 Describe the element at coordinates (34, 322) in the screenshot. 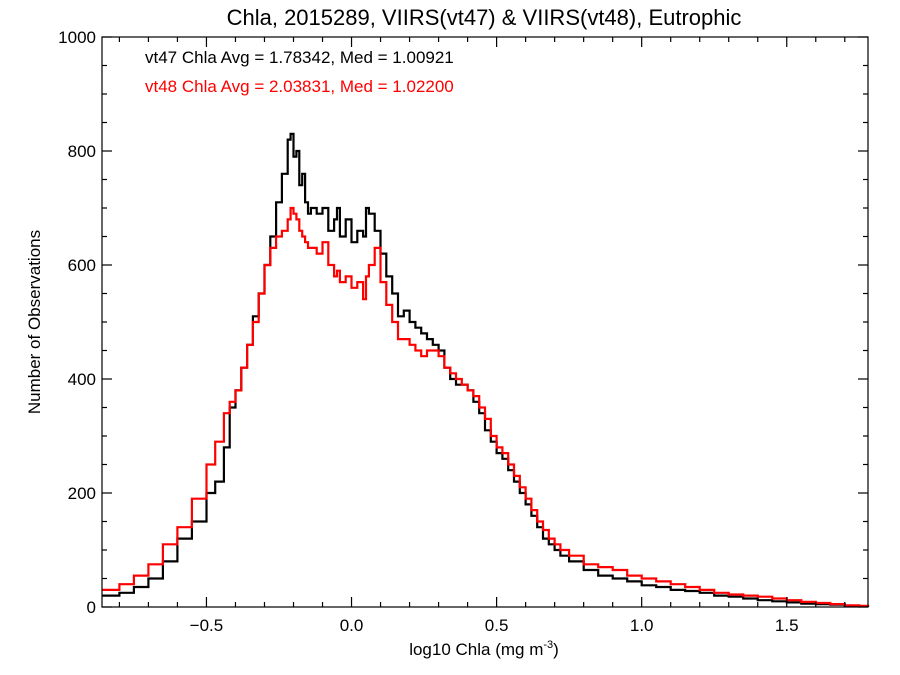

I see `y-axis-label: Number of Observations` at that location.